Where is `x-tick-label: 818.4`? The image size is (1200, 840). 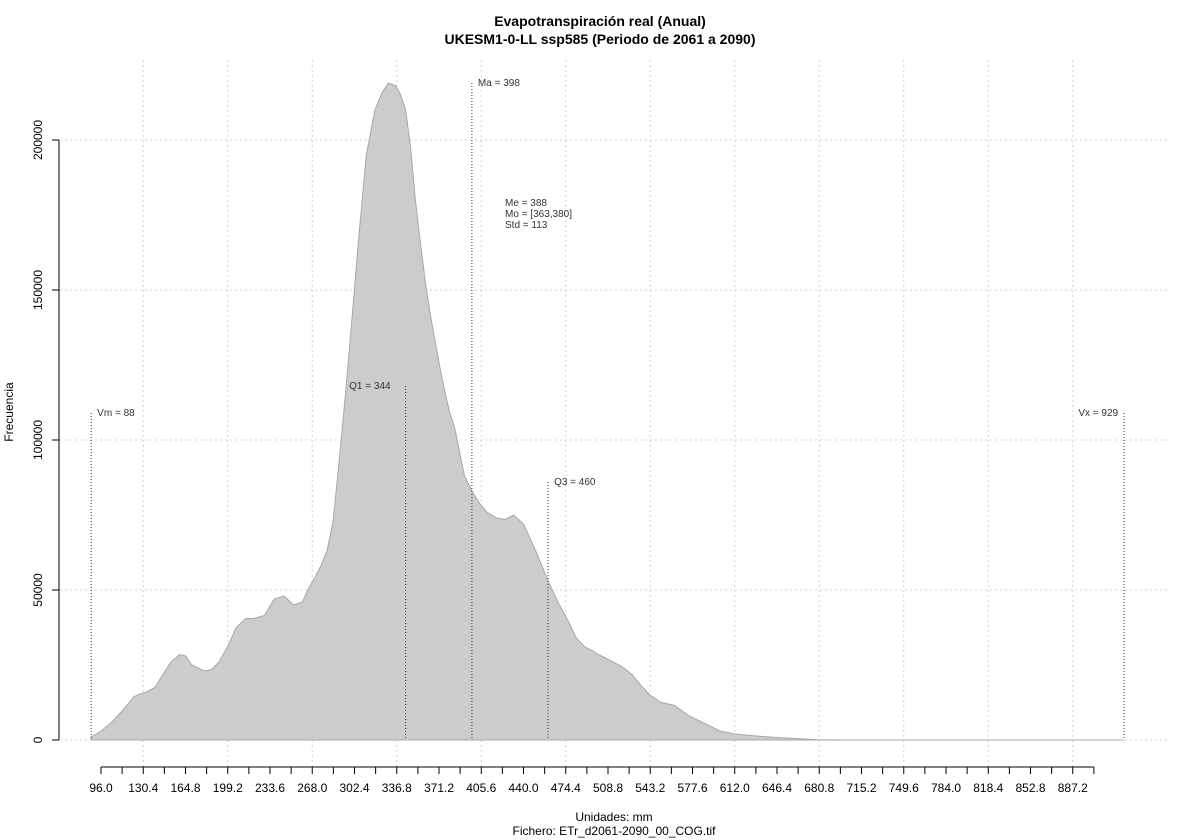
x-tick-label: 818.4 is located at coordinates (988, 788).